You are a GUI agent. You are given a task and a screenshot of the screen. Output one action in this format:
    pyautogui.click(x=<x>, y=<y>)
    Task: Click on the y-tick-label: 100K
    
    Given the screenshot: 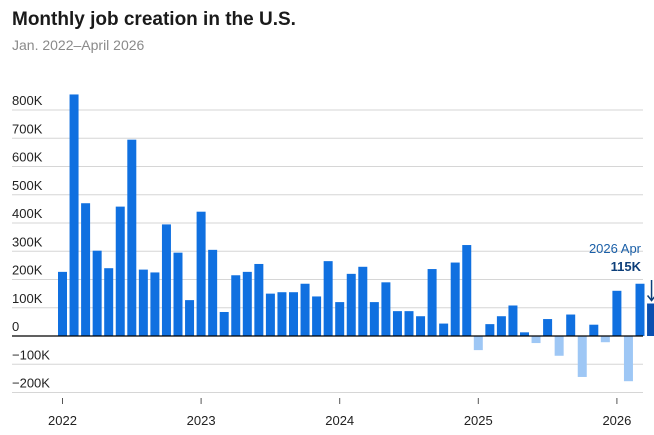 What is the action you would take?
    pyautogui.click(x=27, y=298)
    